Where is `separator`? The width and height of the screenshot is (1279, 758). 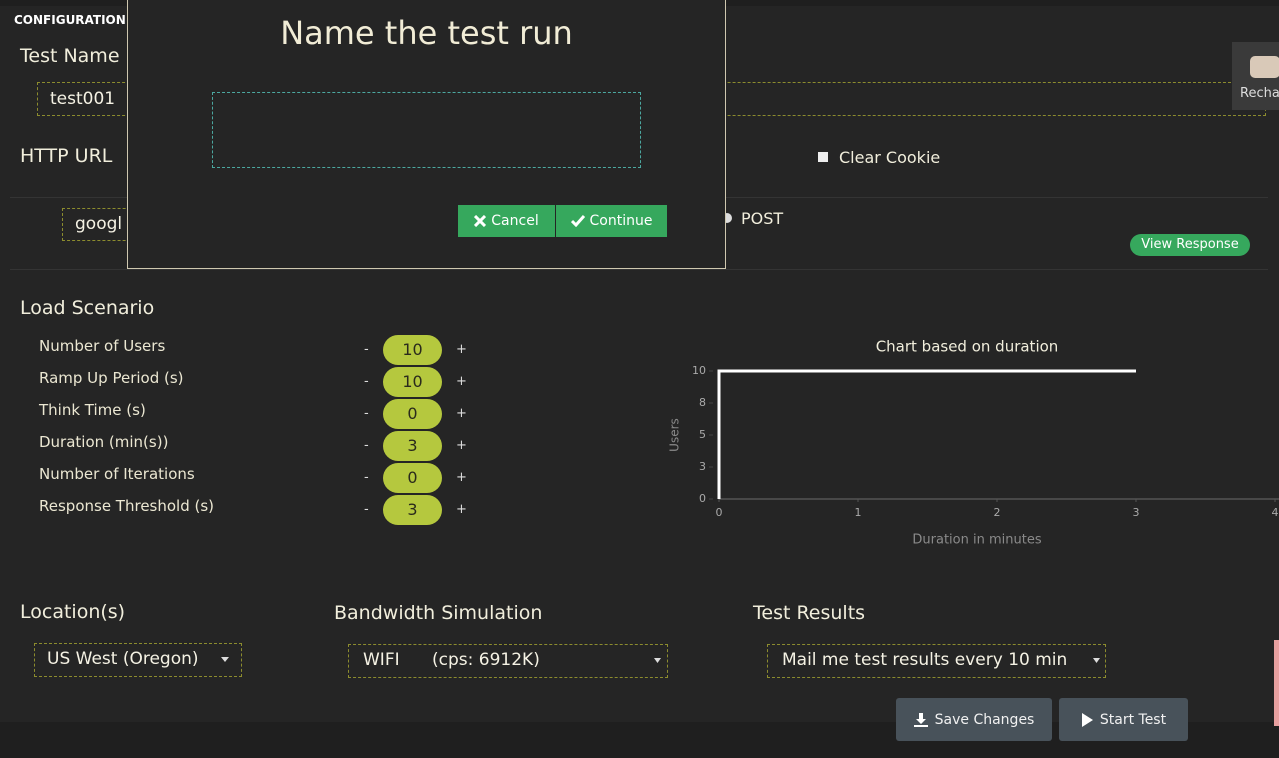 separator is located at coordinates (639, 269).